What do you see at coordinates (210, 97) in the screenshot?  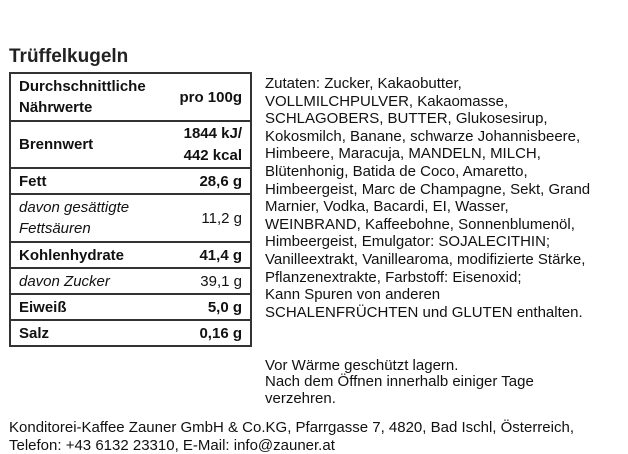 I see `nutrition-header-value: pro 100g` at bounding box center [210, 97].